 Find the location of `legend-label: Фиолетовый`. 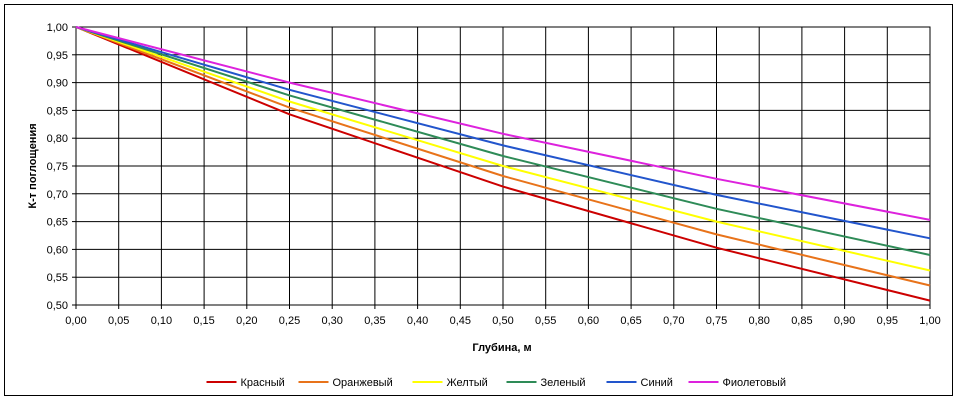

legend-label: Фиолетовый is located at coordinates (754, 383).